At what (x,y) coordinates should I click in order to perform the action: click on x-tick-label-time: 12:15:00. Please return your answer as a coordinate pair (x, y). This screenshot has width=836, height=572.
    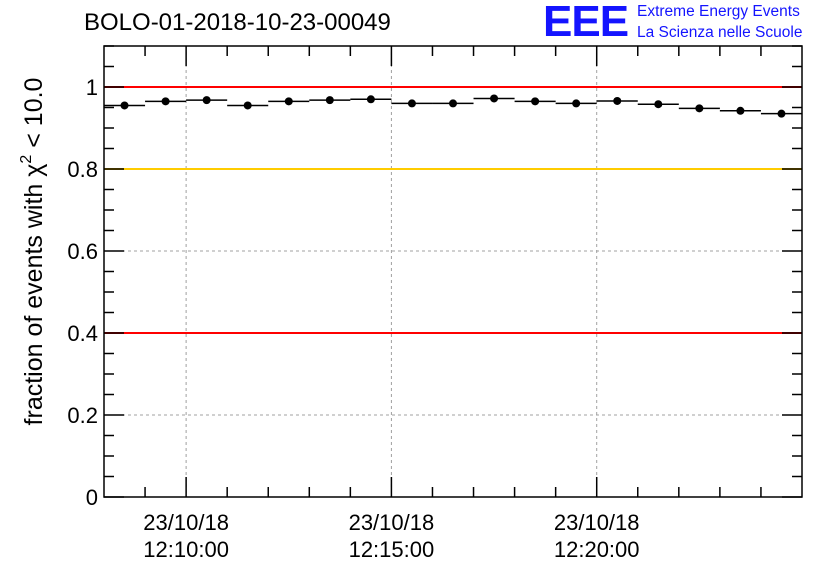
    Looking at the image, I should click on (392, 549).